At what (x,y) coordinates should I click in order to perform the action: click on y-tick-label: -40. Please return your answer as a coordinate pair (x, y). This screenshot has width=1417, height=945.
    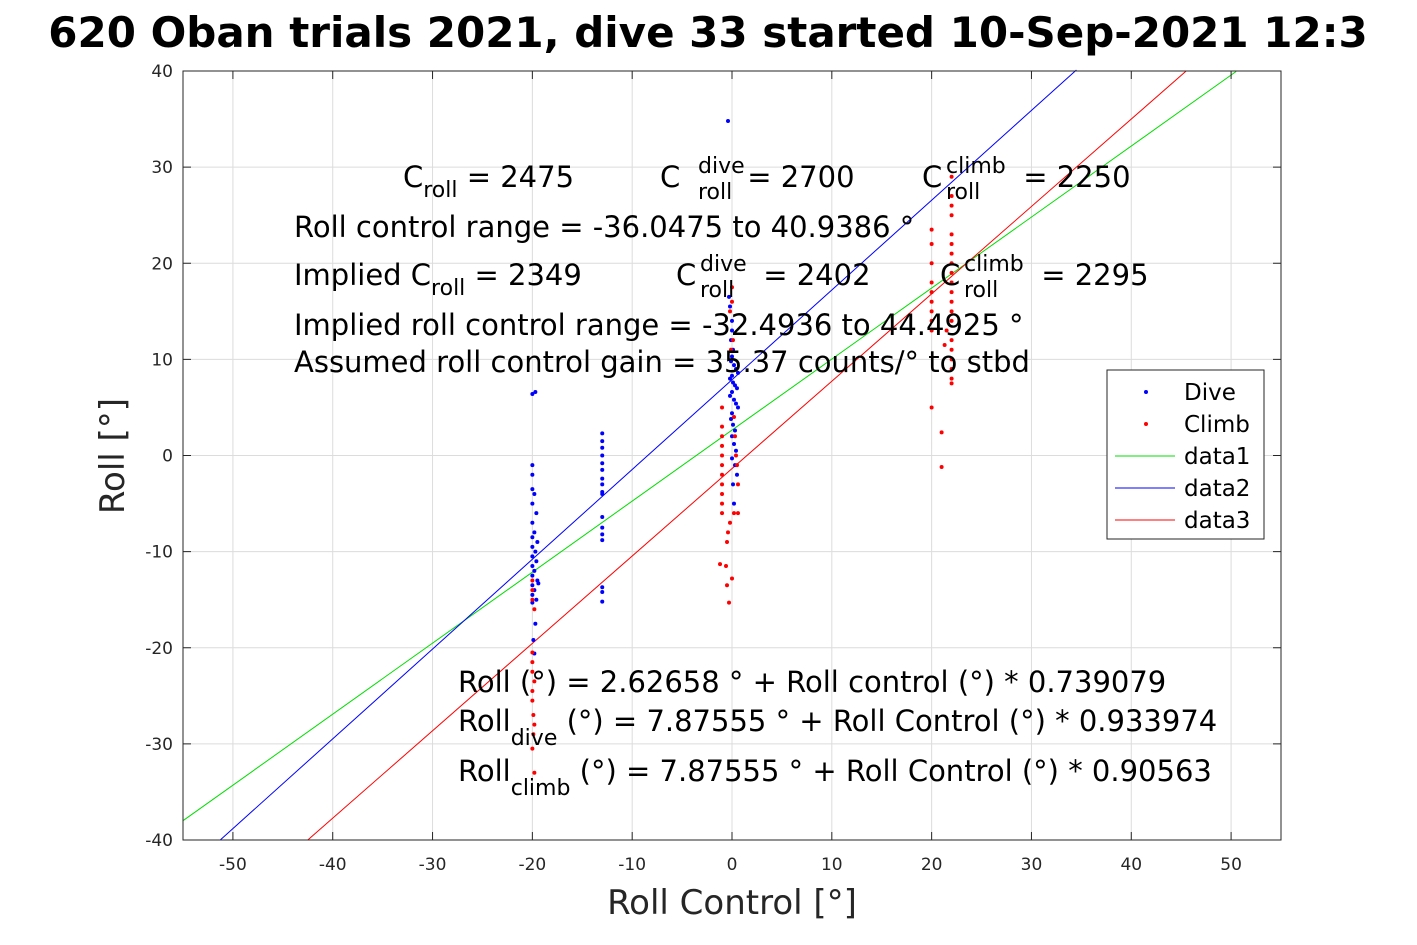
    Looking at the image, I should click on (159, 841).